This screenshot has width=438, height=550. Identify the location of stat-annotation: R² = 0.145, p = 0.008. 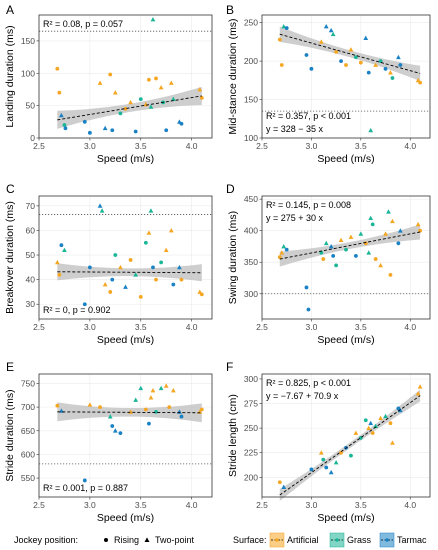
(308, 205).